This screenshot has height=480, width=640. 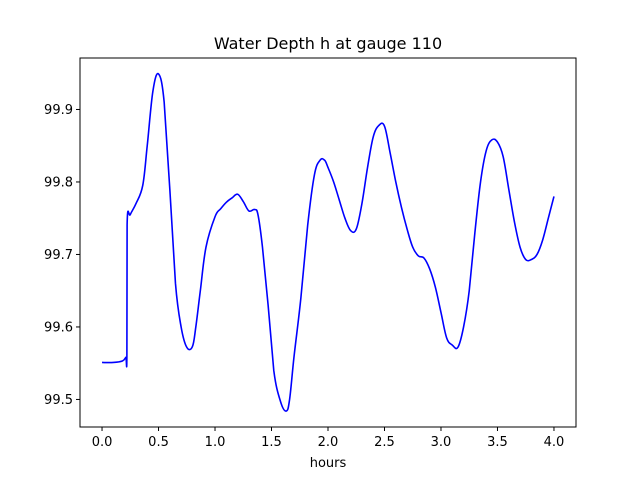 What do you see at coordinates (271, 442) in the screenshot?
I see `x-tick-label: 1.5` at bounding box center [271, 442].